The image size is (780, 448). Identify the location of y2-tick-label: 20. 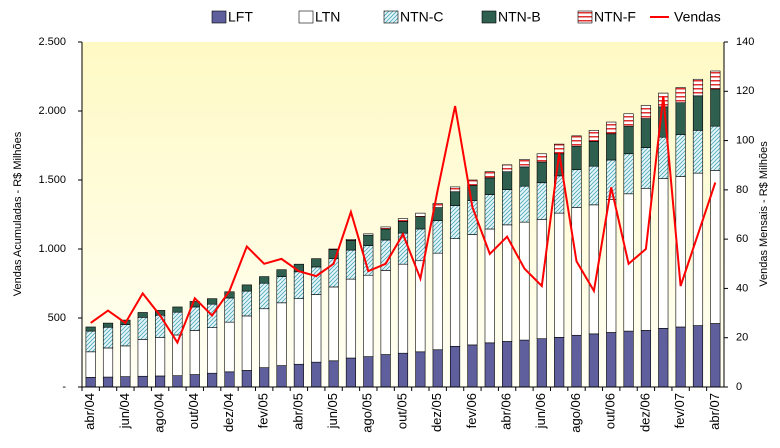
(742, 338).